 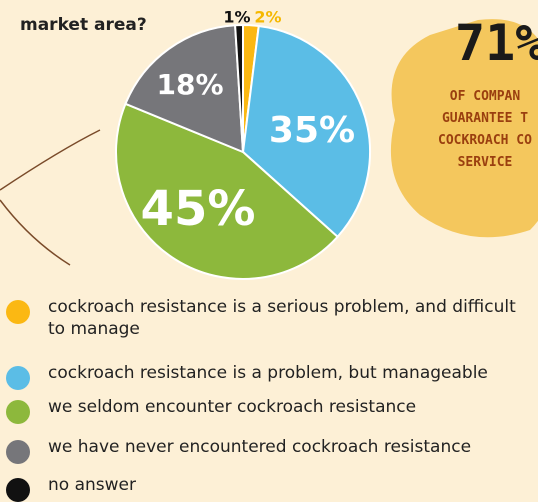 I want to click on legend-item: no answer, so click(x=264, y=488).